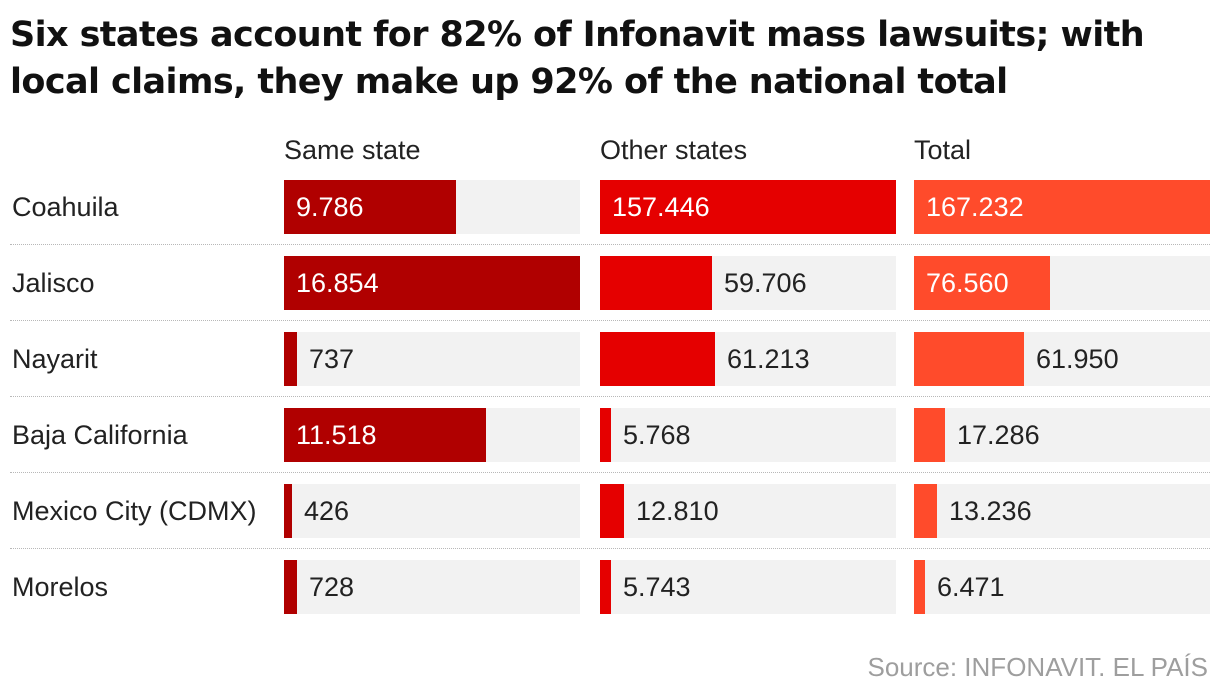 The height and width of the screenshot is (698, 1220). Describe the element at coordinates (990, 511) in the screenshot. I see `data-label: 13.236` at that location.